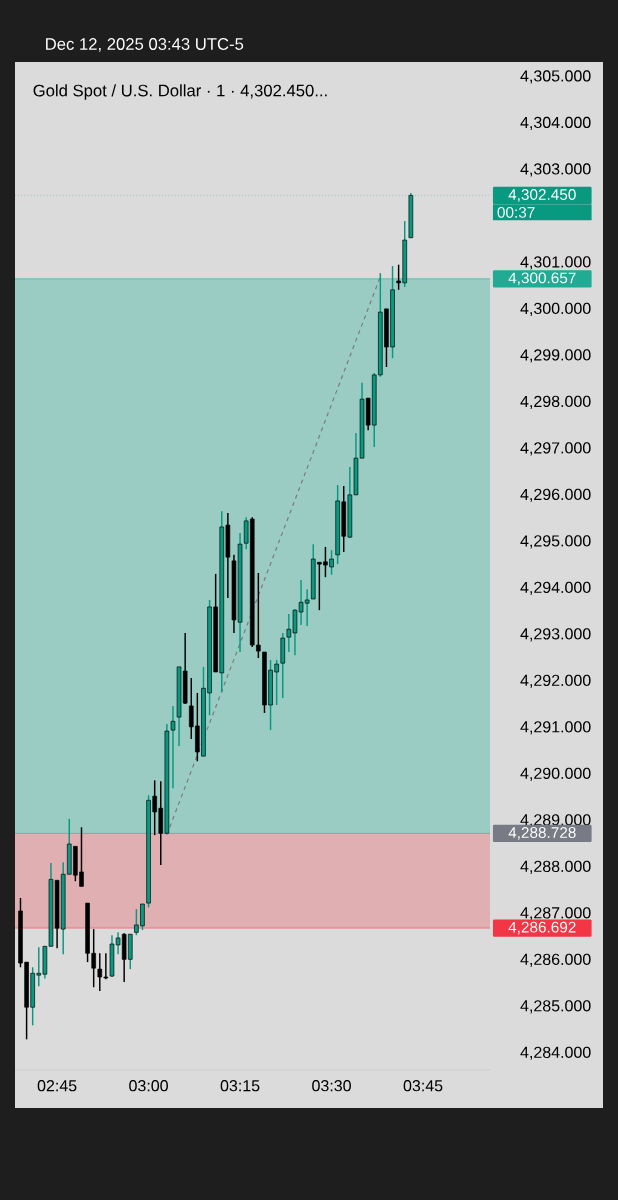 The image size is (618, 1200). Describe the element at coordinates (542, 928) in the screenshot. I see `ref-line-label: 4,286.692` at that location.